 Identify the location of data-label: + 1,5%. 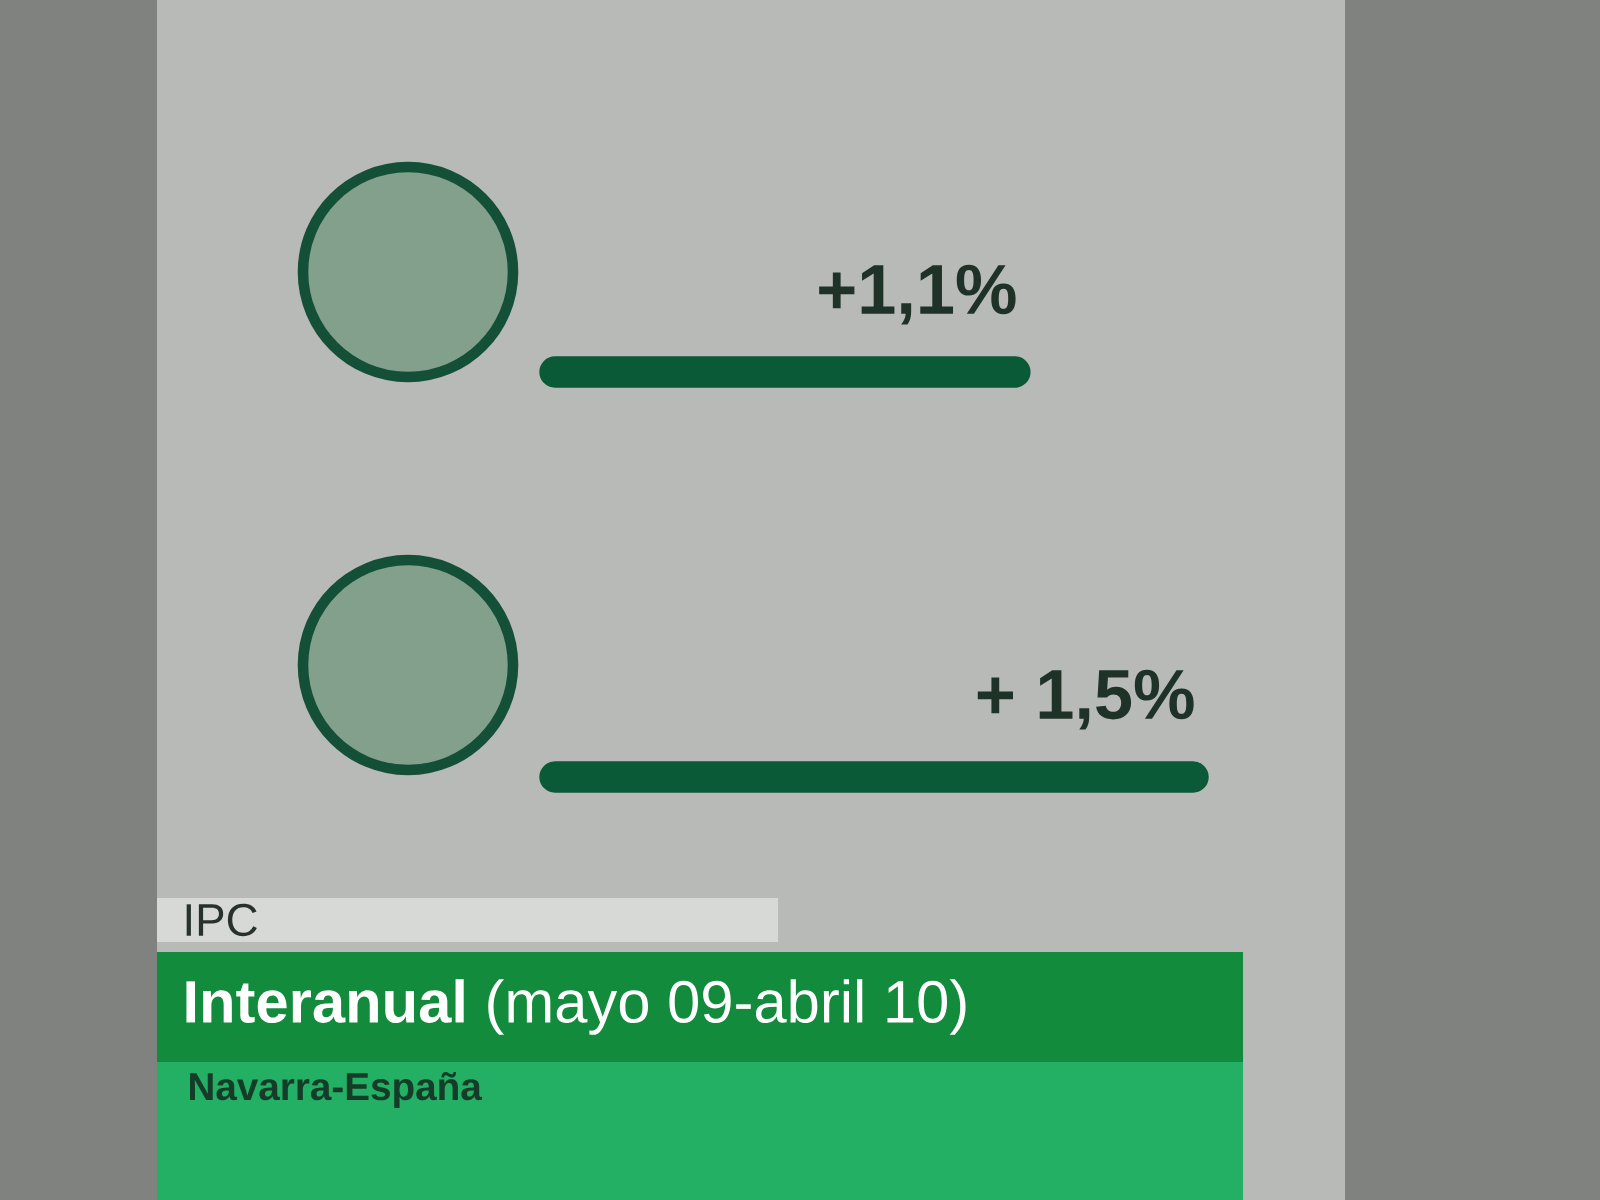
(1085, 699).